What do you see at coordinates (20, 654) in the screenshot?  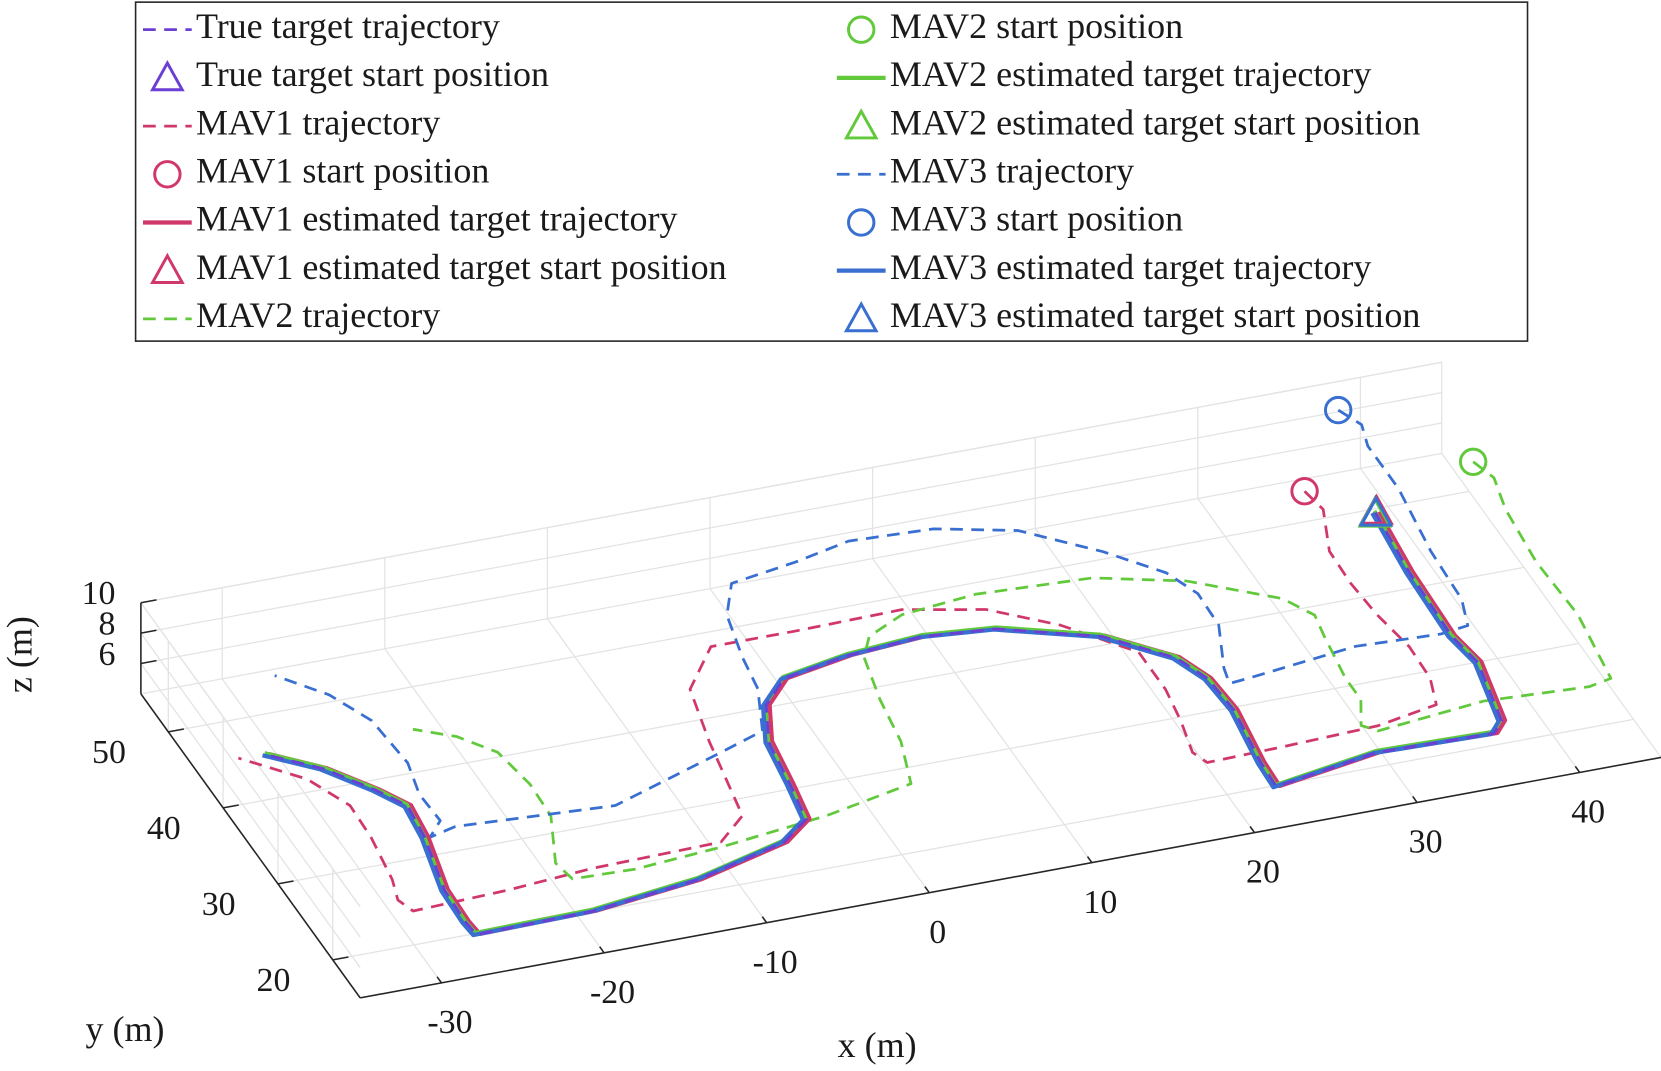 I see `z-axis-label: z (m)` at bounding box center [20, 654].